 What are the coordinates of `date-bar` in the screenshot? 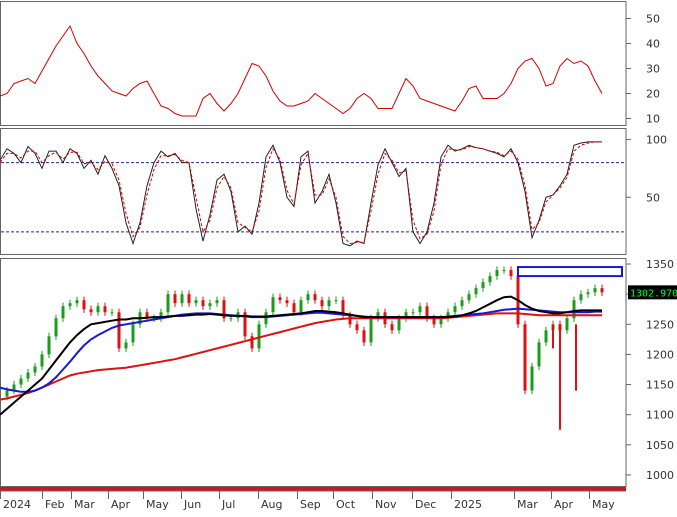 It's located at (313, 489).